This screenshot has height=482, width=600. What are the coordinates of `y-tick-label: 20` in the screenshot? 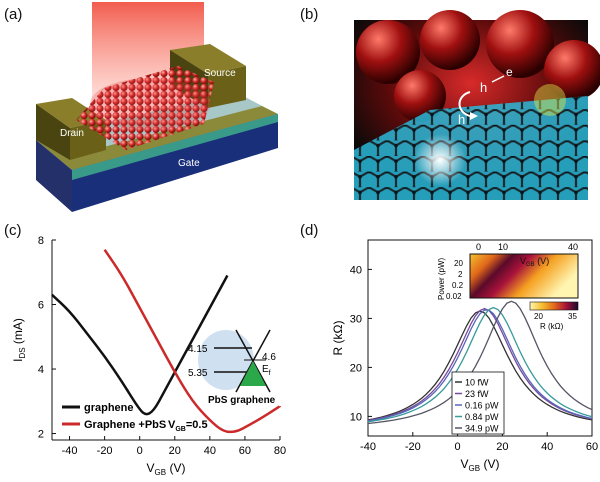 It's located at (356, 368).